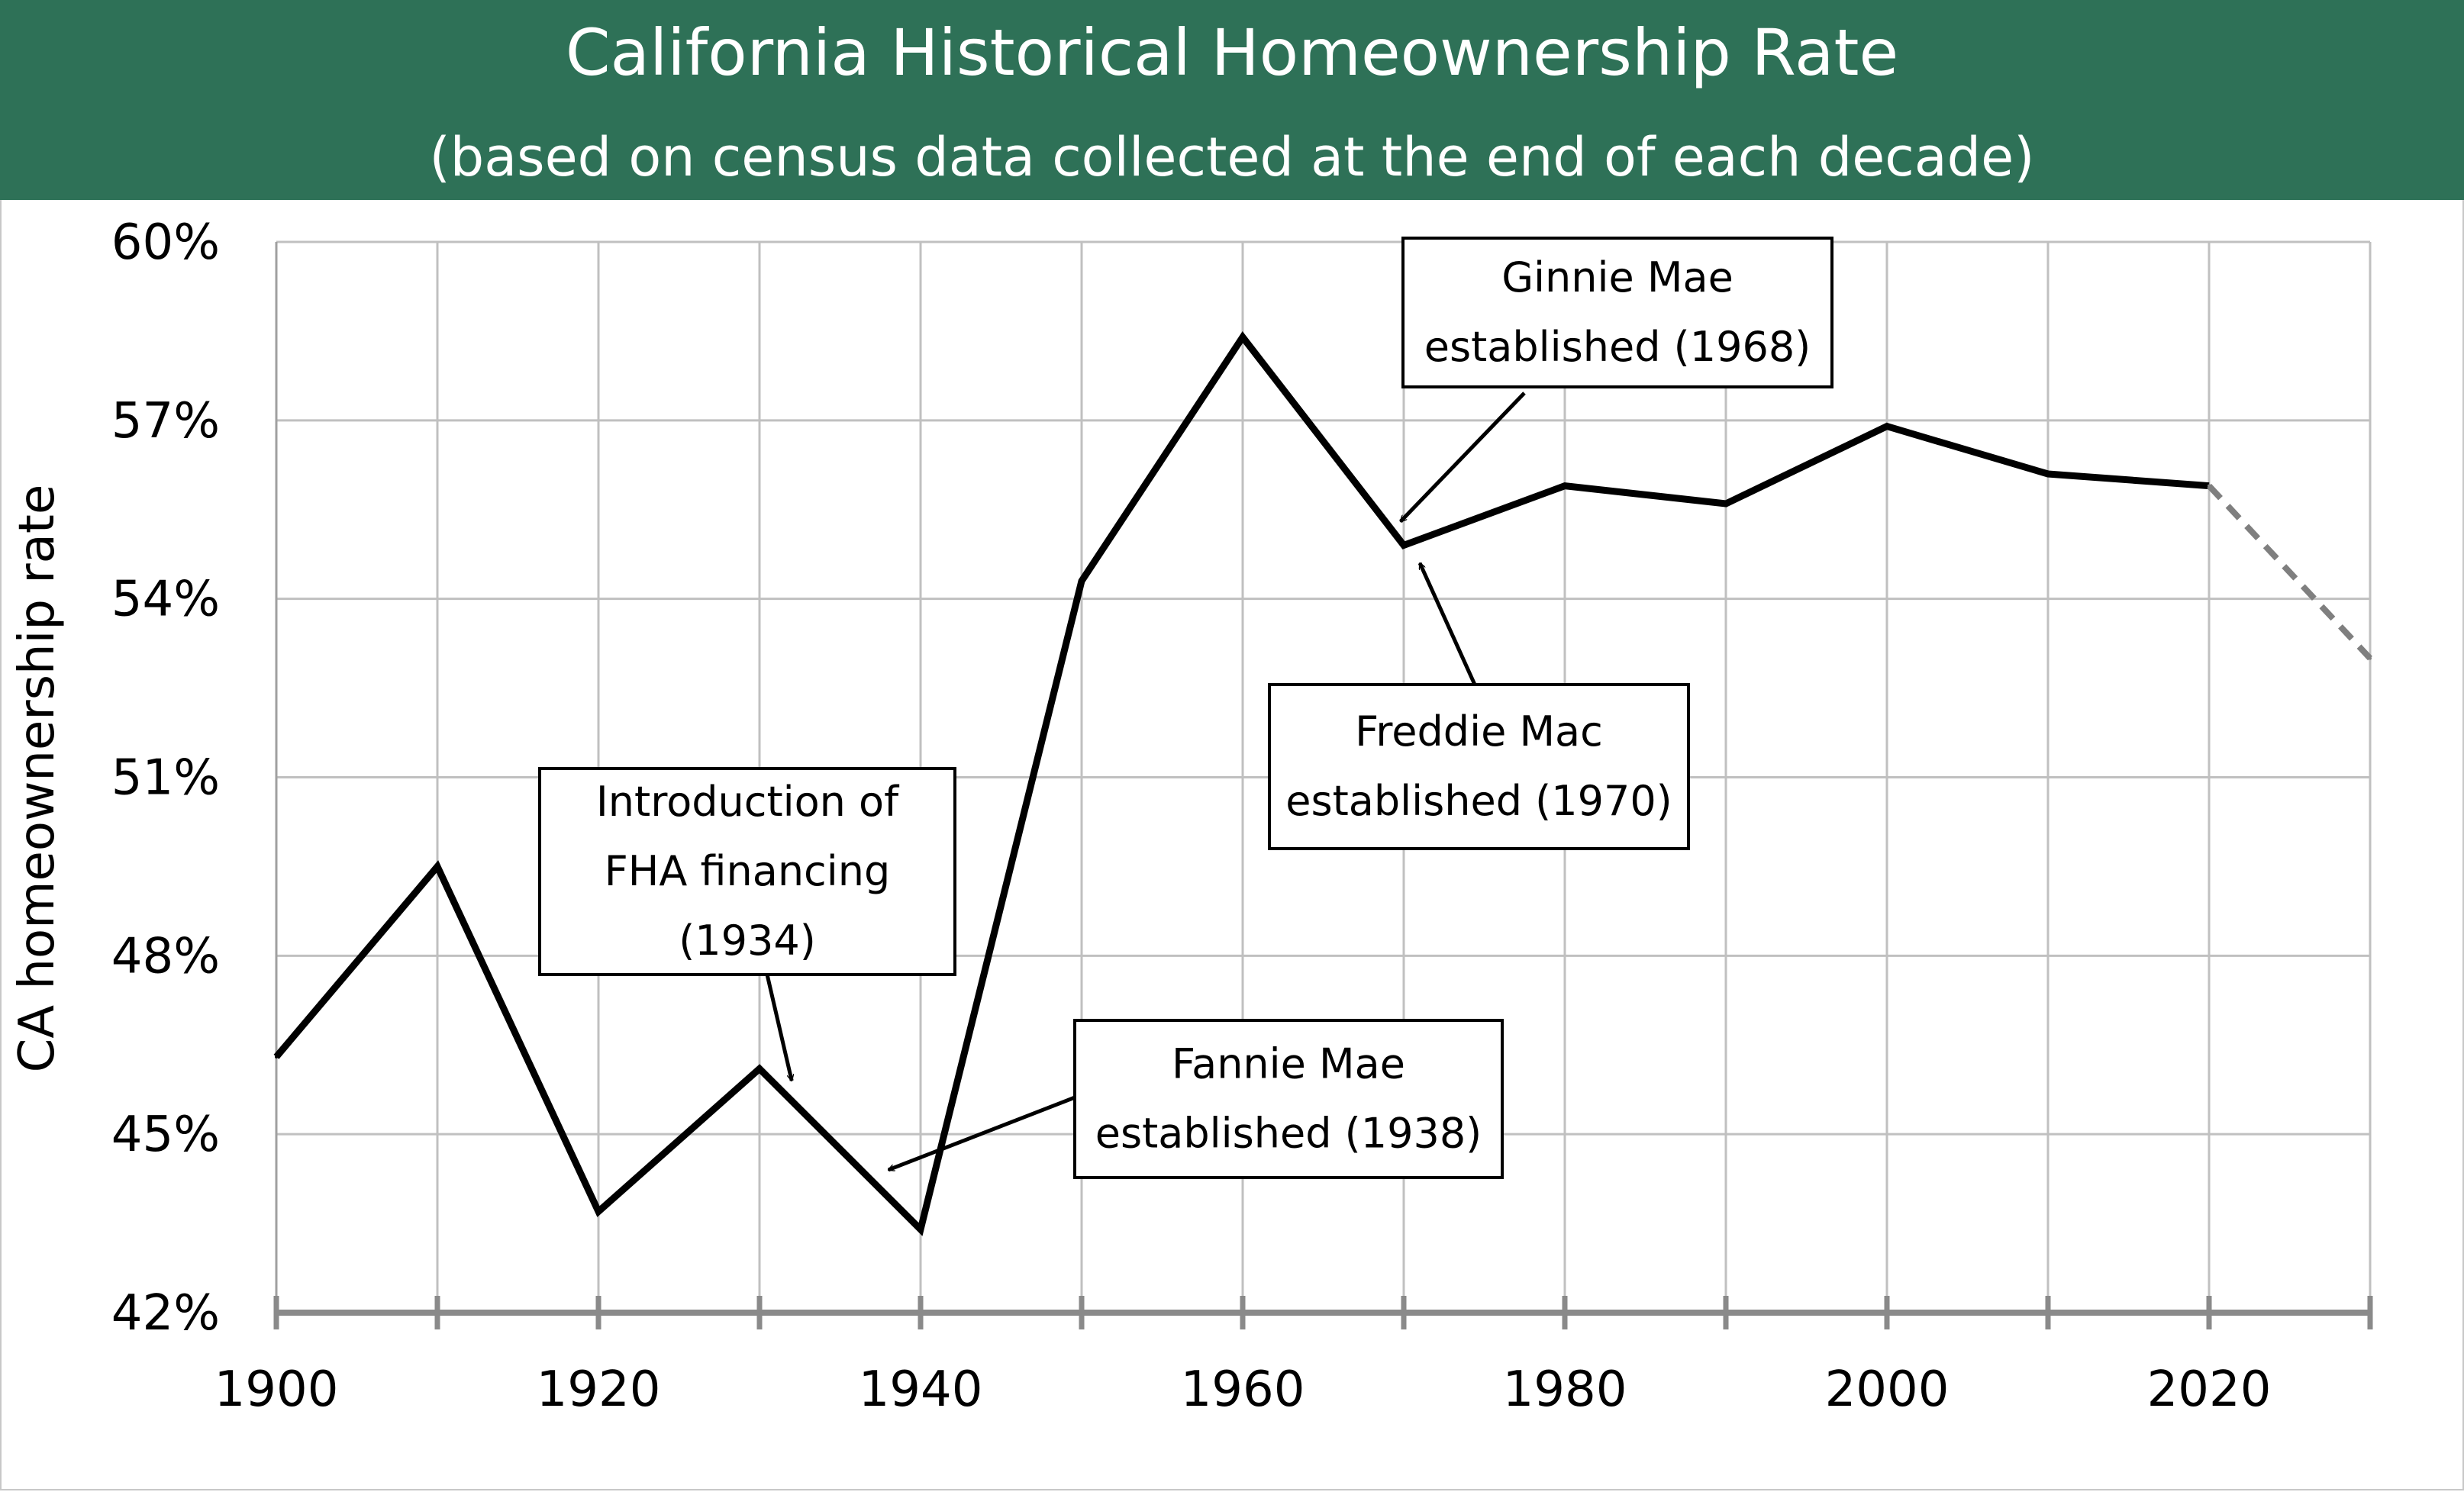 The width and height of the screenshot is (2464, 1492). I want to click on annotation-text: FHA financing, so click(748, 871).